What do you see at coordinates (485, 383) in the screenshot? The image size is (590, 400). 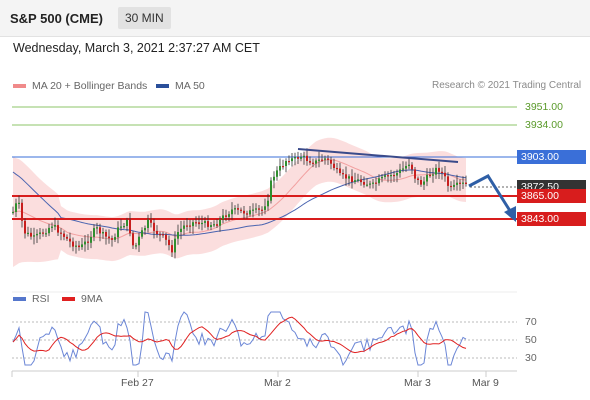 I see `x-label-mar9: Mar 9` at bounding box center [485, 383].